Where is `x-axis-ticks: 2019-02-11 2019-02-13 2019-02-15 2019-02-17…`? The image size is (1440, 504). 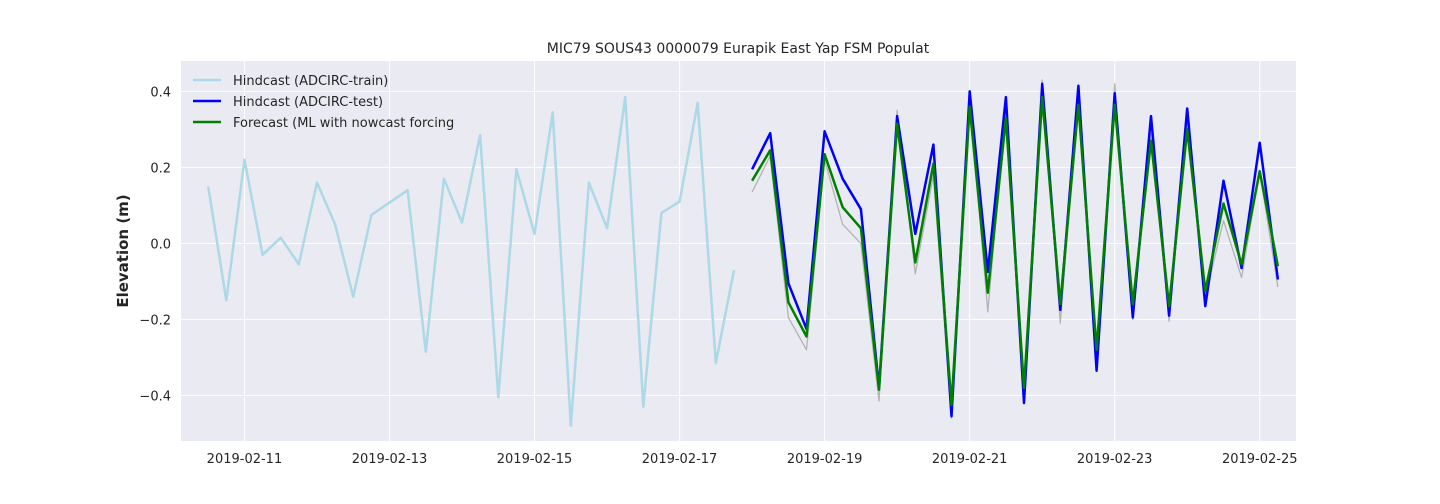
x-axis-ticks: 2019-02-11 2019-02-13 2019-02-15 2019-02-17… is located at coordinates (752, 459).